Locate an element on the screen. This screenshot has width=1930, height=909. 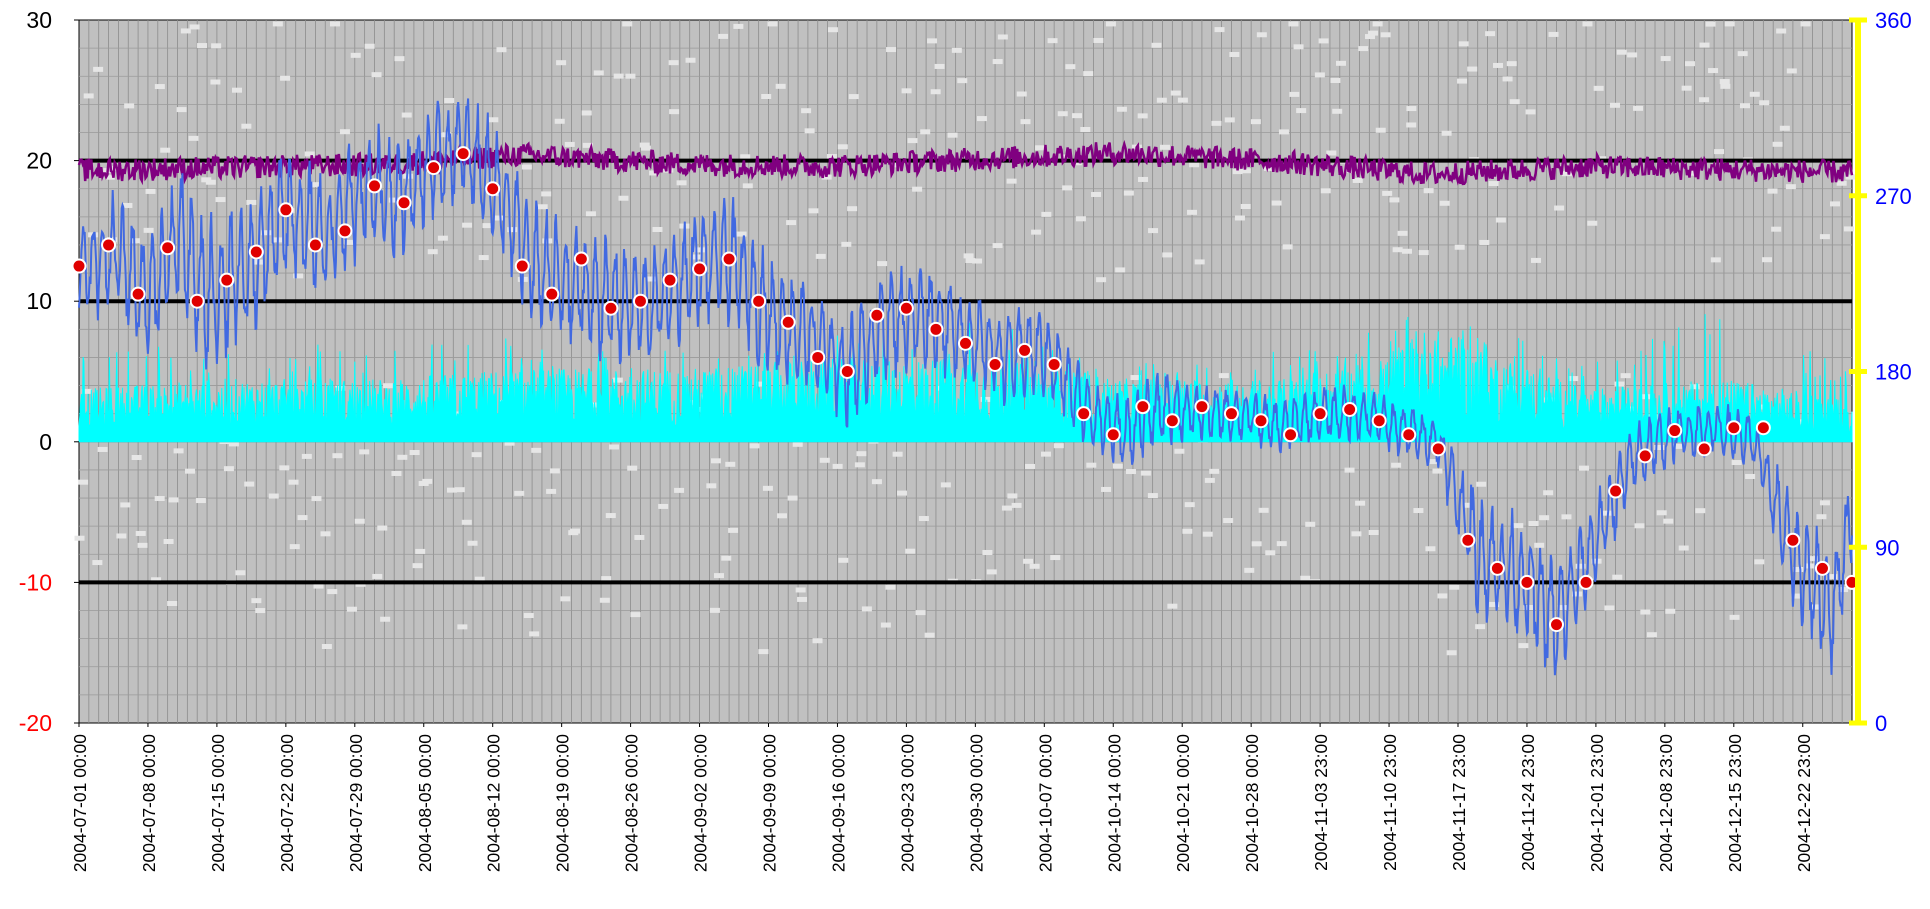
right-axis-tick-label: 0 is located at coordinates (1881, 723).